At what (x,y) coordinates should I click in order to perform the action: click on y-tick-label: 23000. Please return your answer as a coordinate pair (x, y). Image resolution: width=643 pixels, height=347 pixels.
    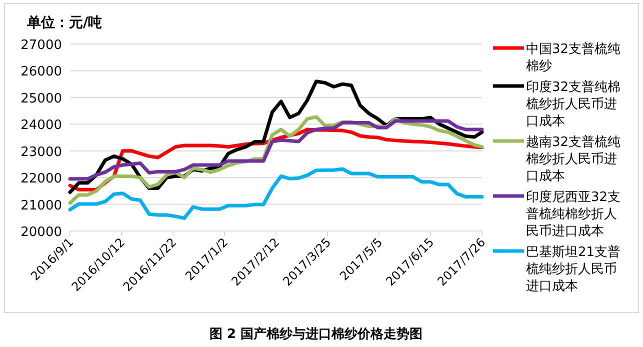
    Looking at the image, I should click on (41, 152).